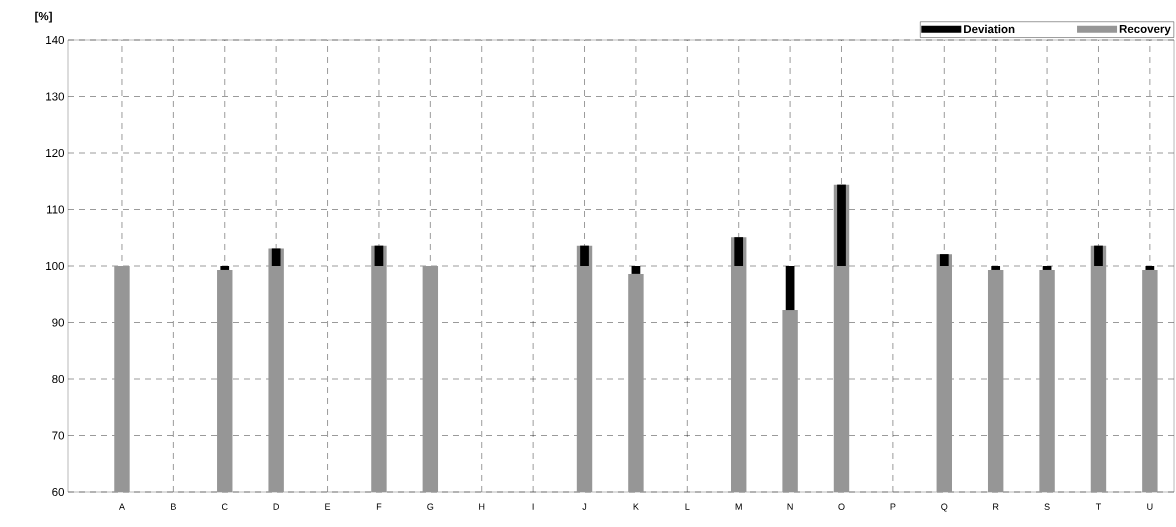  What do you see at coordinates (430, 506) in the screenshot?
I see `x-tick-label: G` at bounding box center [430, 506].